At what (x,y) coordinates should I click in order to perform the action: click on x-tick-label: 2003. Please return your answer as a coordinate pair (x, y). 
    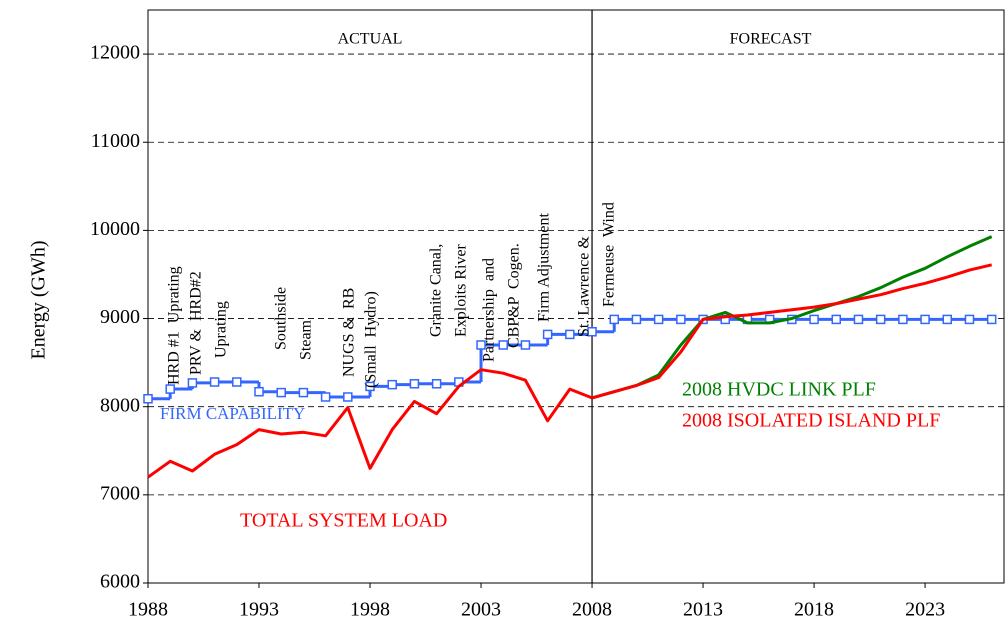
    Looking at the image, I should click on (481, 610).